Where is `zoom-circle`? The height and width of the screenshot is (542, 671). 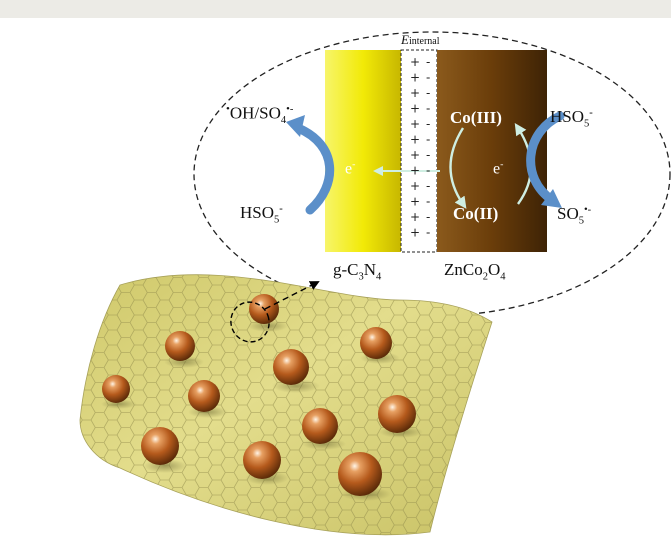 zoom-circle is located at coordinates (250, 322).